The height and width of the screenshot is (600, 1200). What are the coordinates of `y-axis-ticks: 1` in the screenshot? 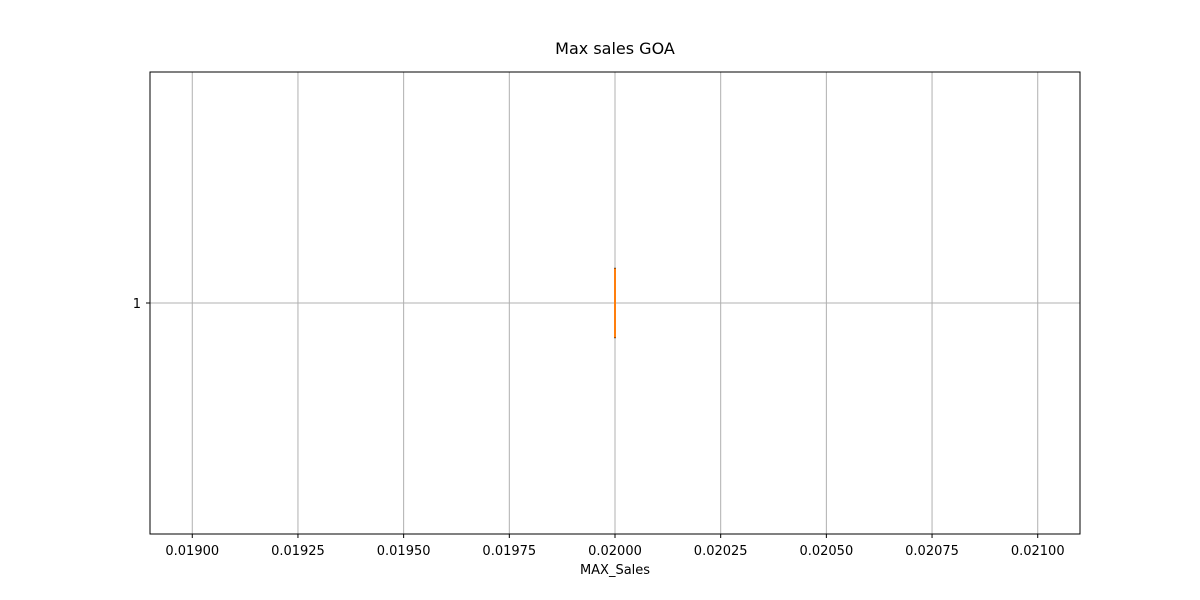 It's located at (141, 304).